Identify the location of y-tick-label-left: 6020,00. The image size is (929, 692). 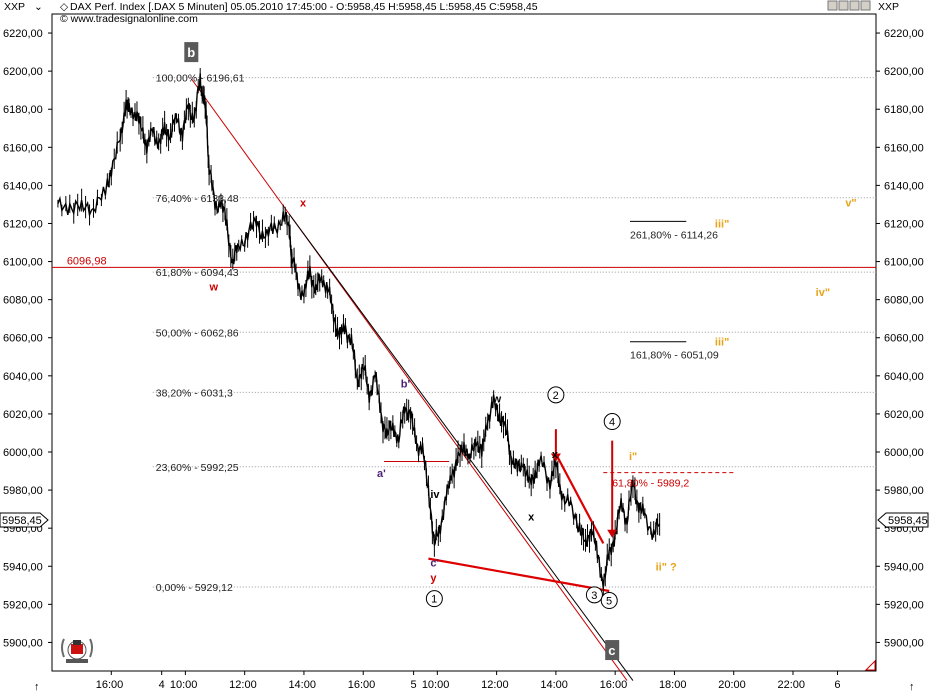
(23, 415).